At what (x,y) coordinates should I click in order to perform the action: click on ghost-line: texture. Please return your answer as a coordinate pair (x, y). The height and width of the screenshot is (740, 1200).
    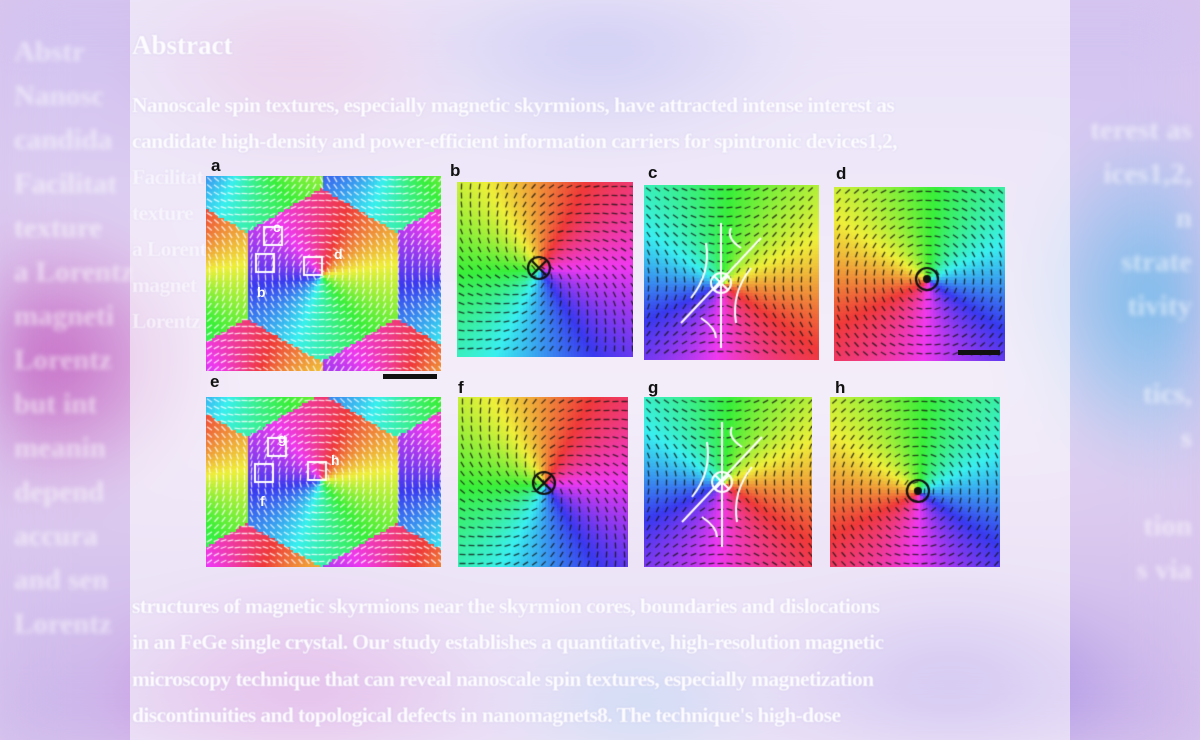
    Looking at the image, I should click on (58, 228).